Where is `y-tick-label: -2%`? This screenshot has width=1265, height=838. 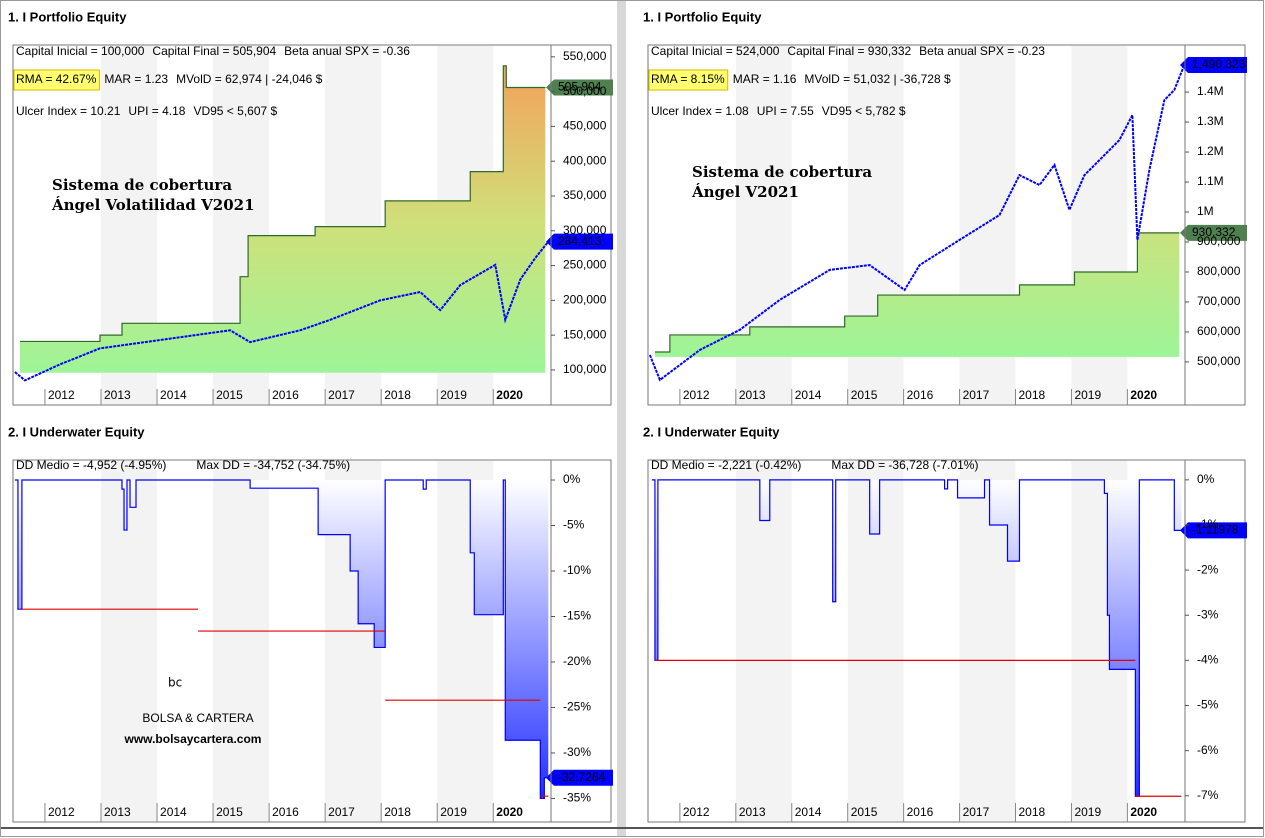 y-tick-label: -2% is located at coordinates (1208, 569).